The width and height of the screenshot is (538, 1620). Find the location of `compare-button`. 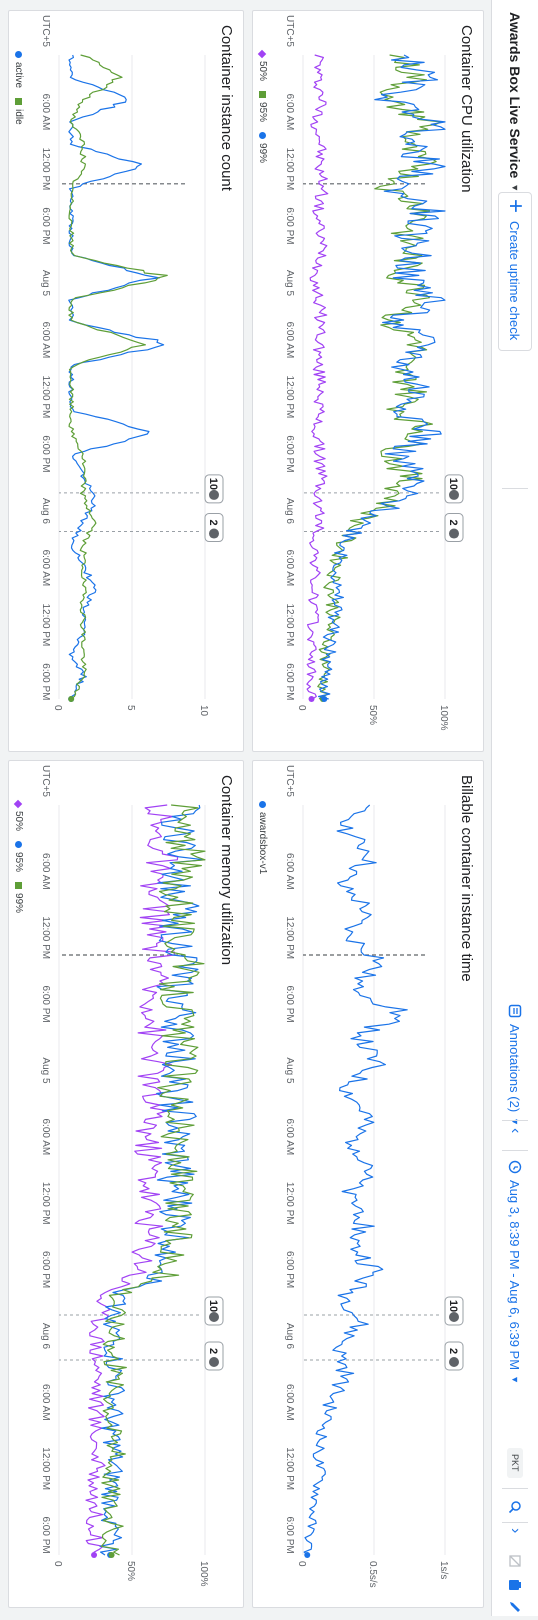

compare-button is located at coordinates (515, 1561).